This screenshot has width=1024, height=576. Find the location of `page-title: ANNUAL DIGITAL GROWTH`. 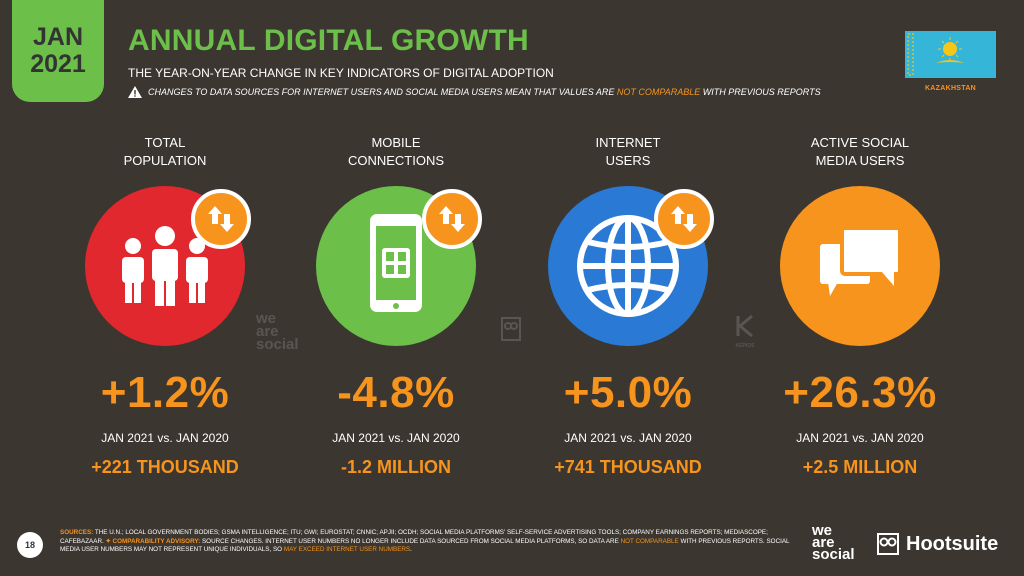

page-title: ANNUAL DIGITAL GROWTH is located at coordinates (328, 40).